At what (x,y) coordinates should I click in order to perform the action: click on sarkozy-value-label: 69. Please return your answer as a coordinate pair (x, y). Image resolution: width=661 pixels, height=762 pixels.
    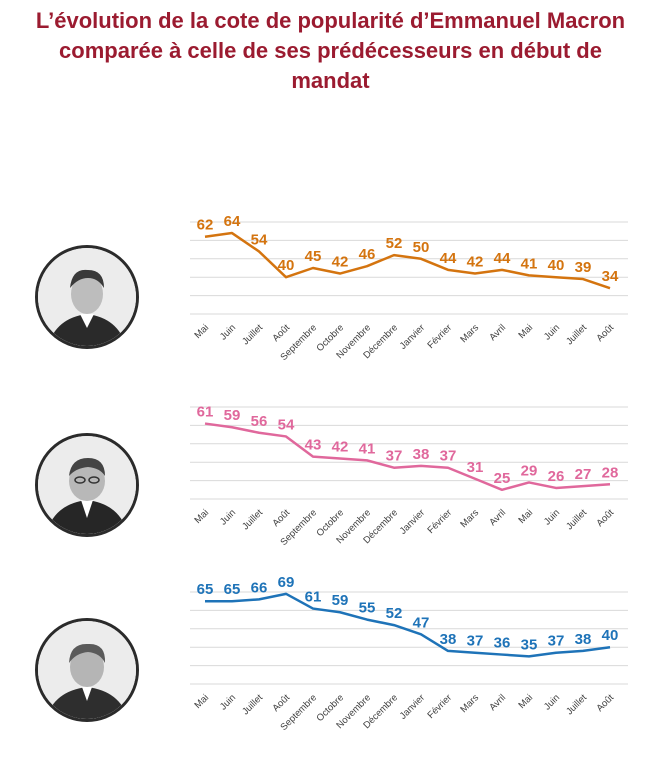
    Looking at the image, I should click on (286, 582).